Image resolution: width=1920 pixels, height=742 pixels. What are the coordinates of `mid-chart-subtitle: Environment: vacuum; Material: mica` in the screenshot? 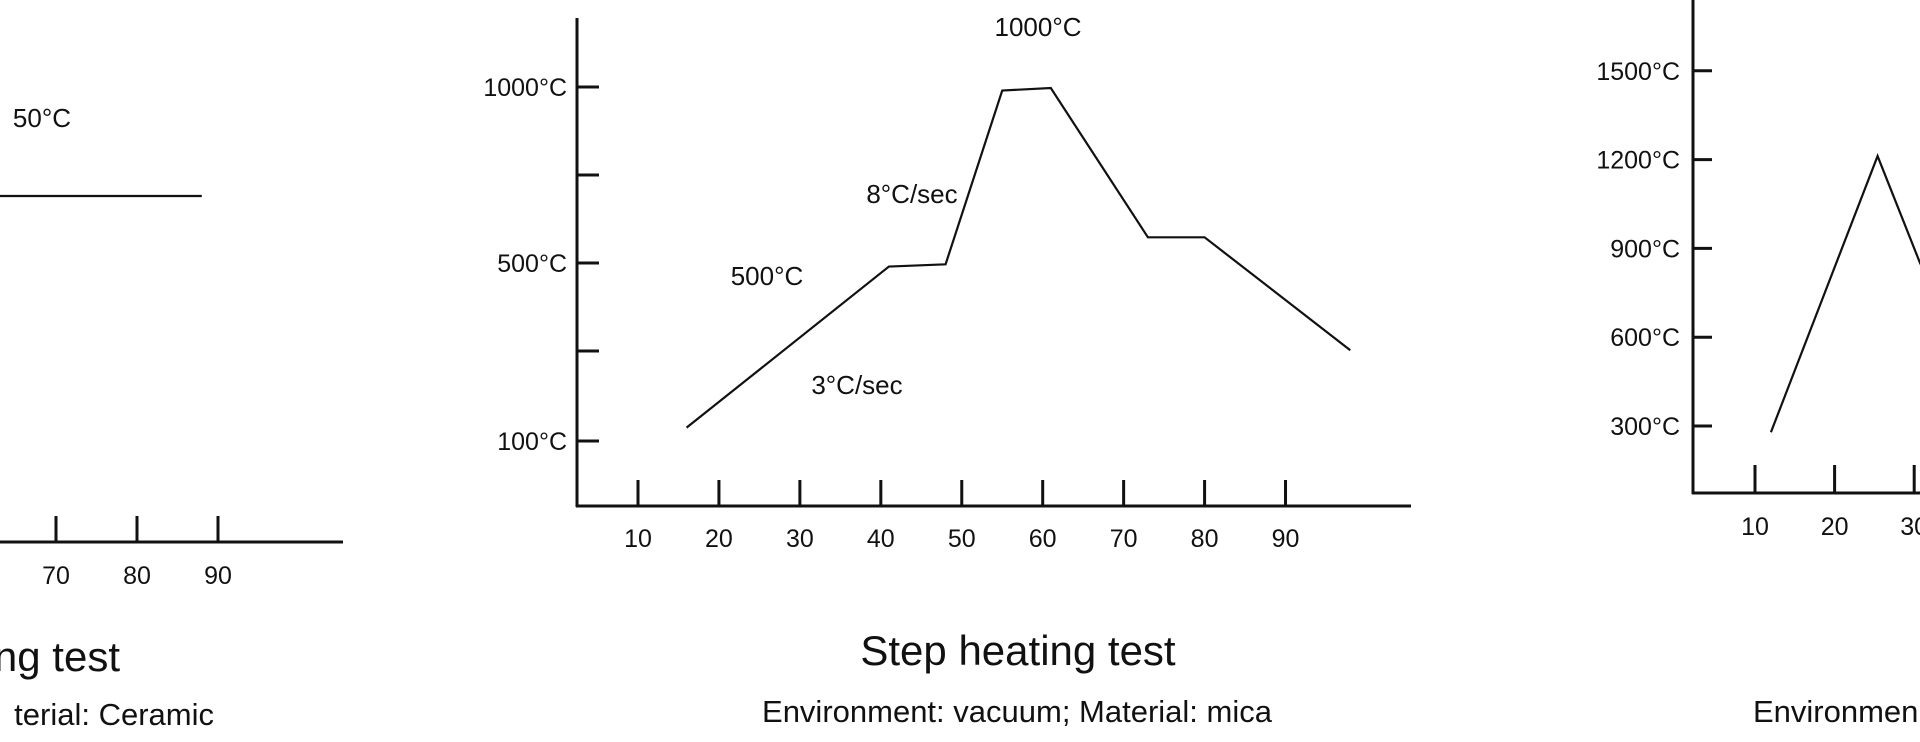 It's located at (1017, 711).